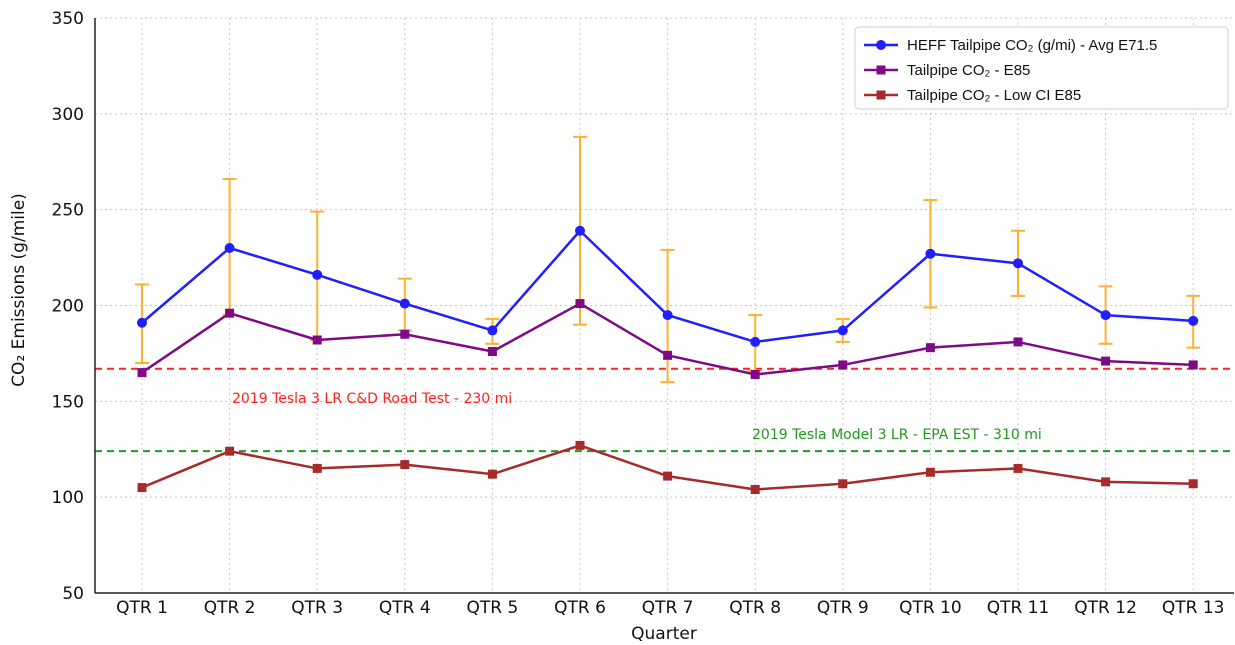  I want to click on y-tick-label: 200, so click(68, 307).